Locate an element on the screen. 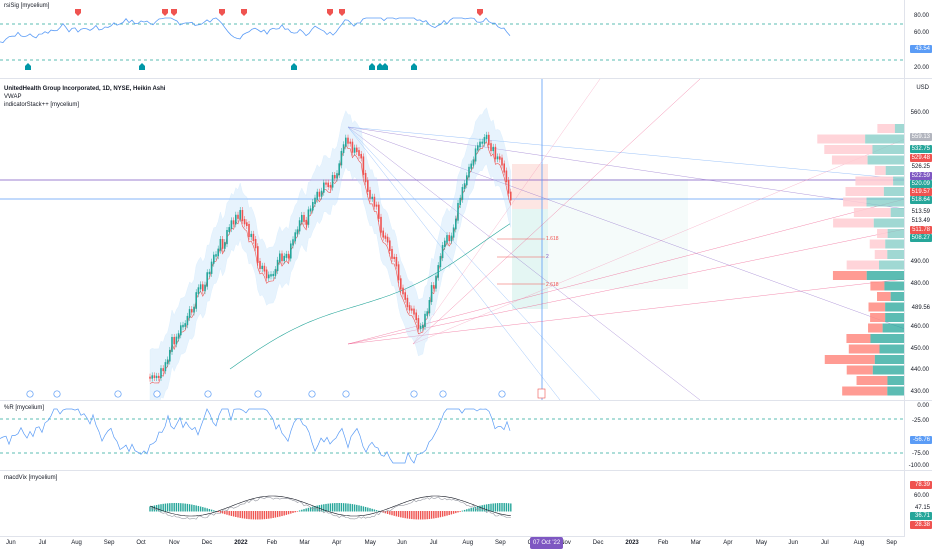  r-tick: 0.00 is located at coordinates (923, 406).